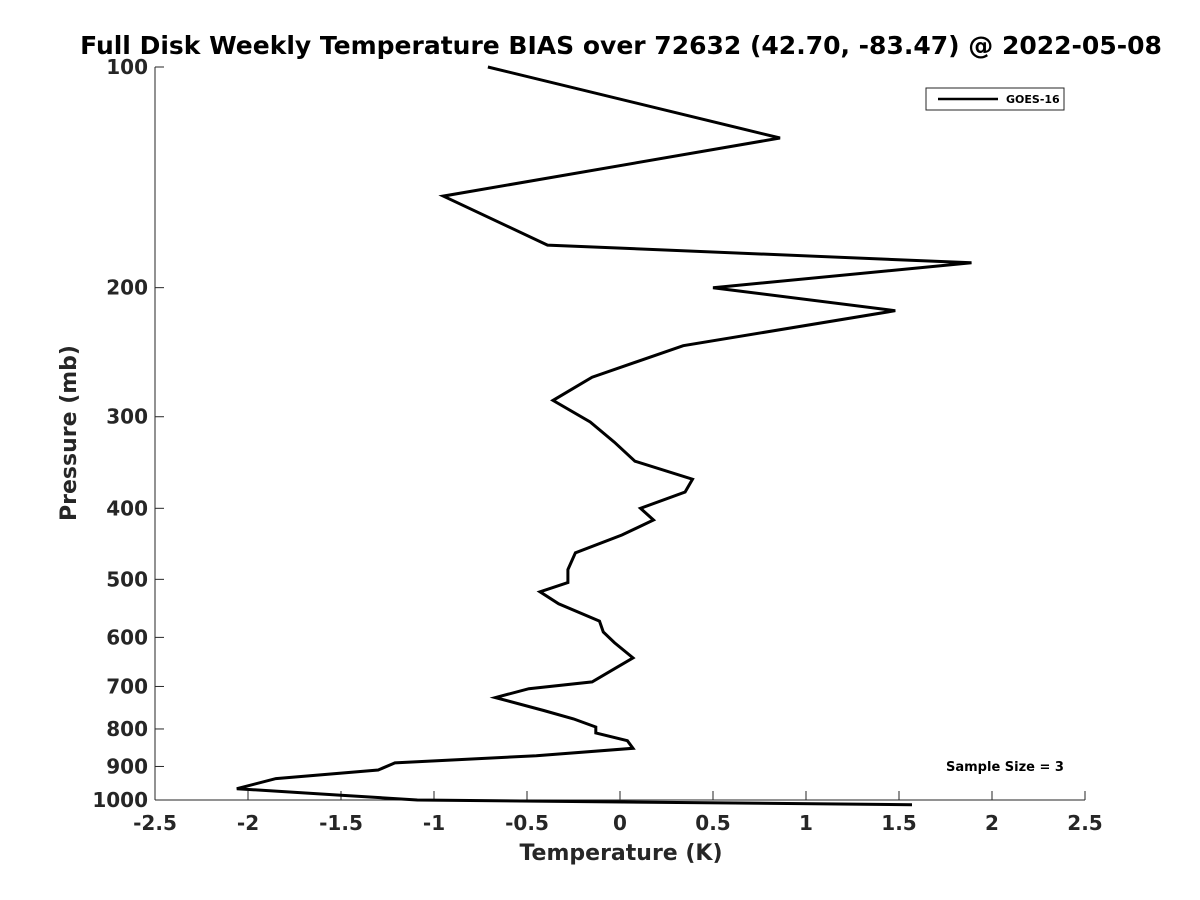  Describe the element at coordinates (992, 823) in the screenshot. I see `x-tick-label: 2` at that location.